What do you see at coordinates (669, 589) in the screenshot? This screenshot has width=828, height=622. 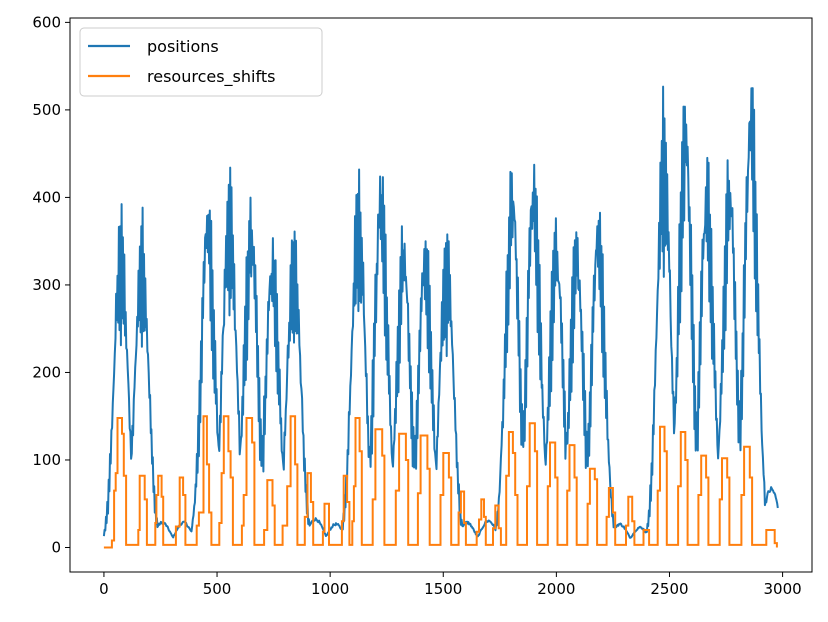 I see `x-tick-label: 2500` at bounding box center [669, 589].